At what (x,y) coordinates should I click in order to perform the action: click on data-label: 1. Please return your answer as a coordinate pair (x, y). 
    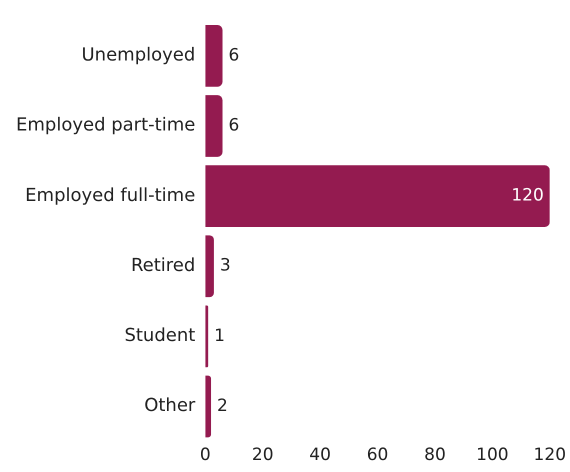
    Looking at the image, I should click on (219, 336).